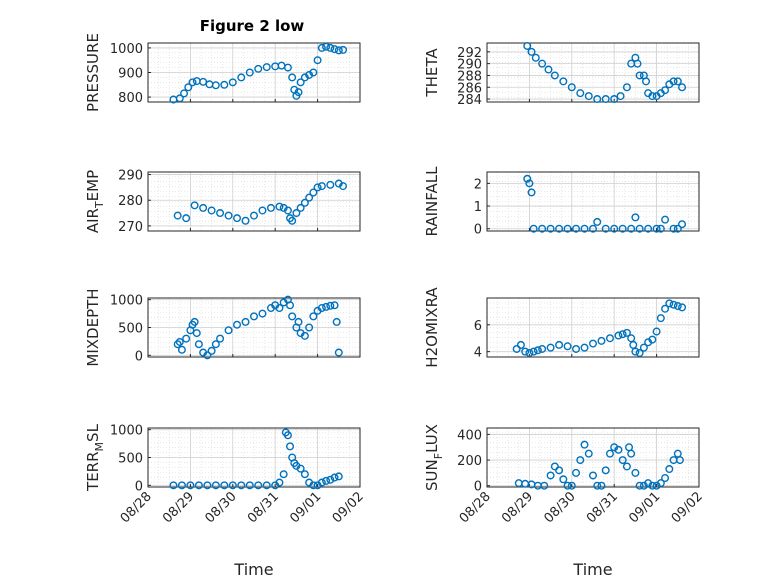  What do you see at coordinates (93, 327) in the screenshot?
I see `y-axis-label: MIXDEPTH` at bounding box center [93, 327].